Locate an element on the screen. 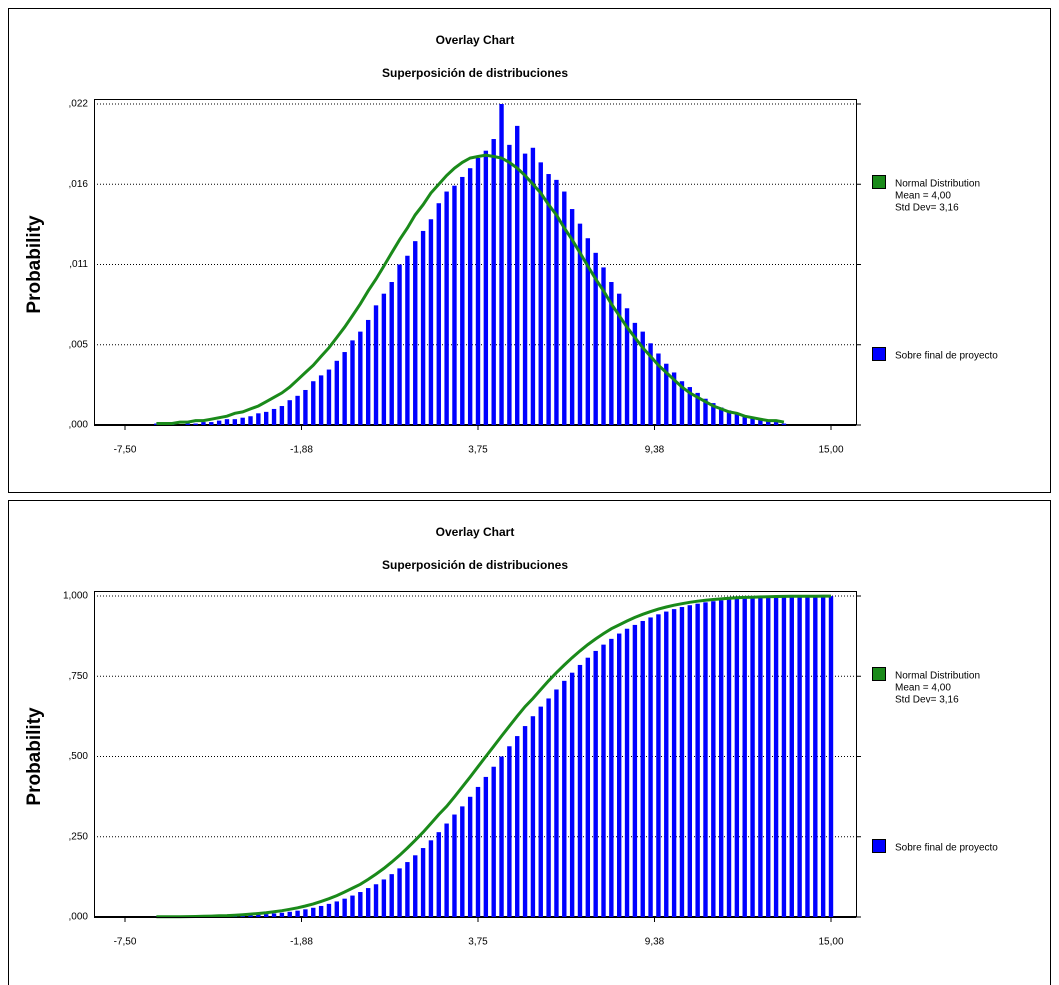 The height and width of the screenshot is (985, 1059). legend-detail: Mean = 4,00 is located at coordinates (923, 196).